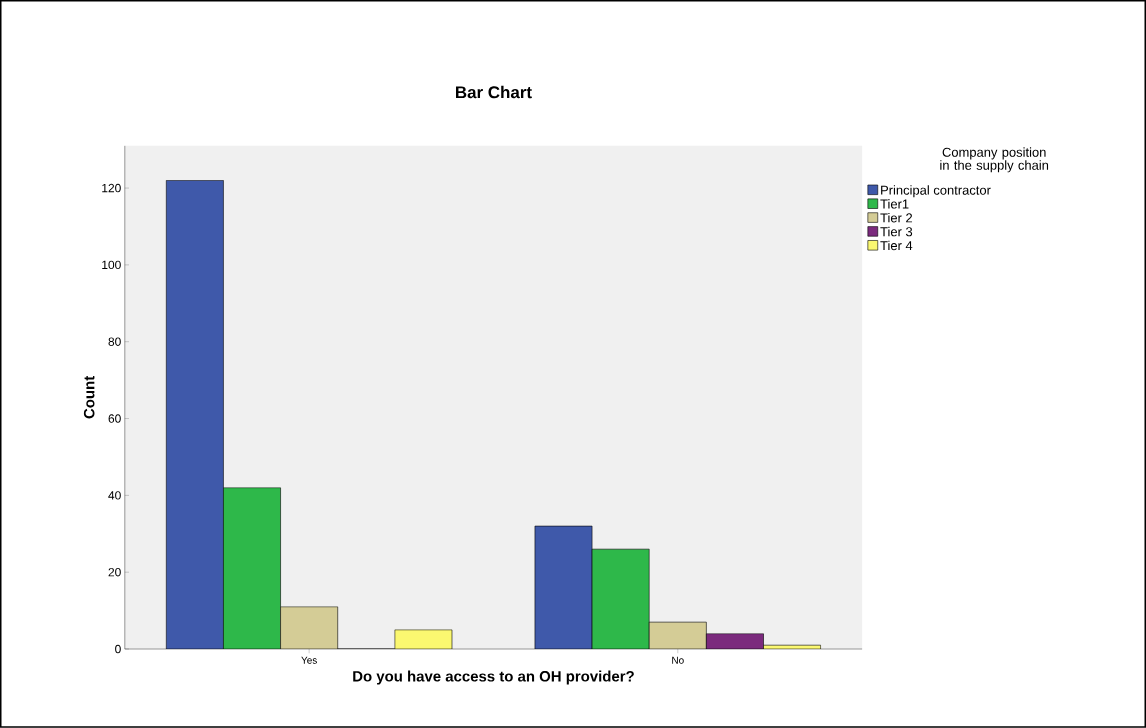 The image size is (1146, 728). What do you see at coordinates (494, 92) in the screenshot?
I see `chart-title: Bar Chart` at bounding box center [494, 92].